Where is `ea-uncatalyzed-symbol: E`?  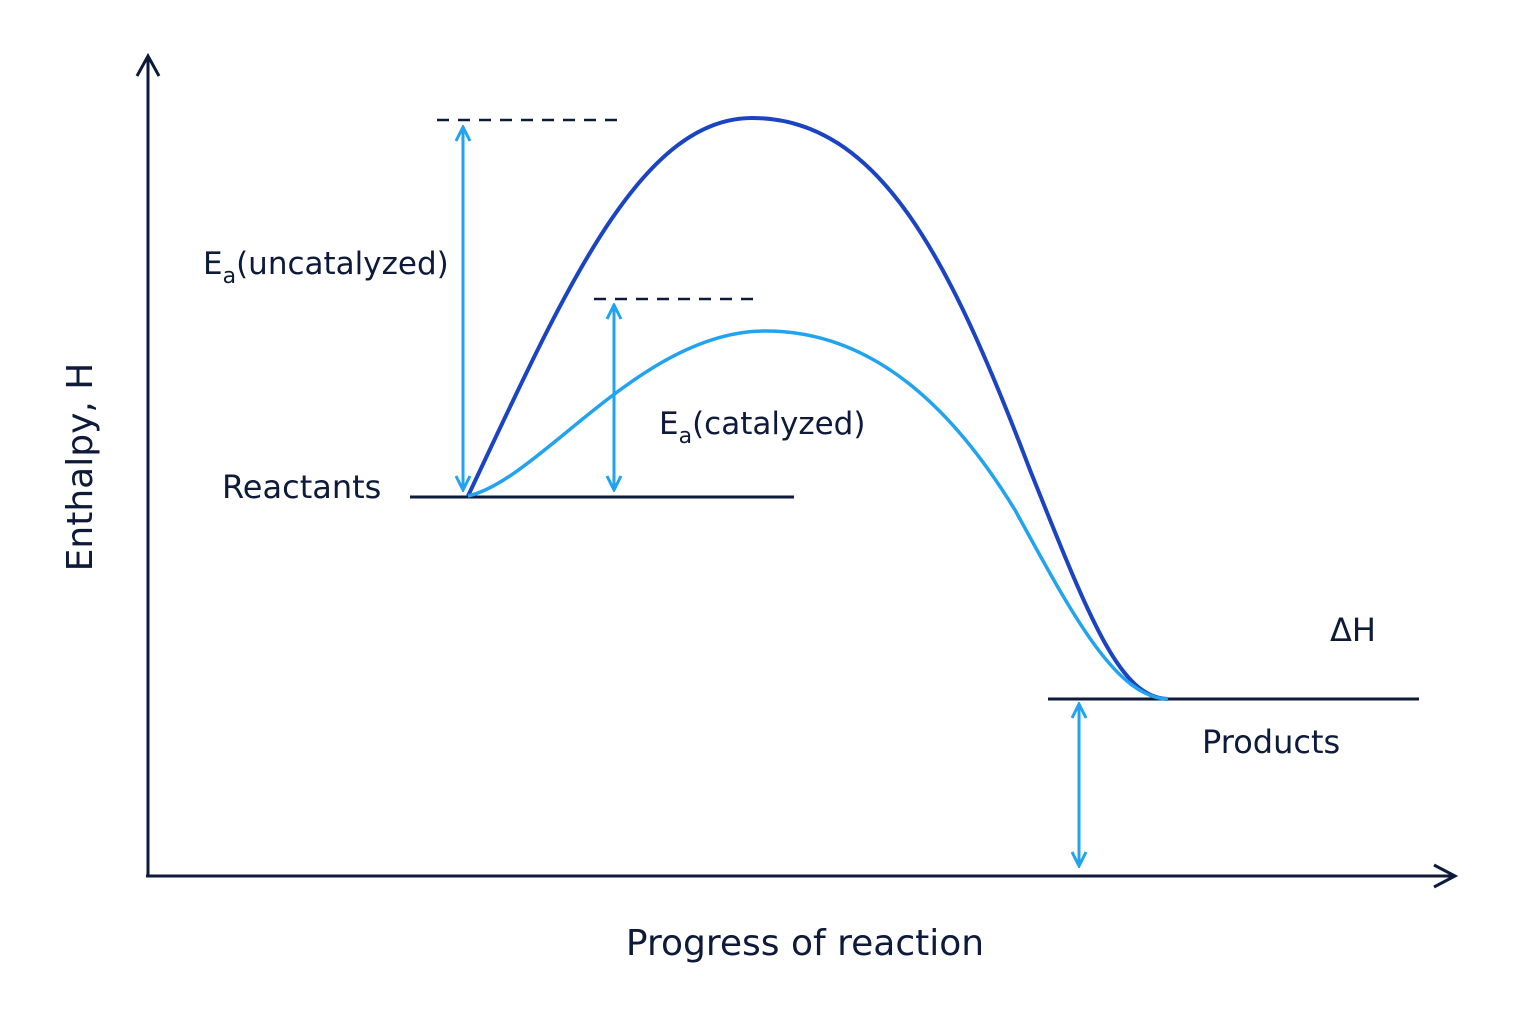 ea-uncatalyzed-symbol: E is located at coordinates (213, 264).